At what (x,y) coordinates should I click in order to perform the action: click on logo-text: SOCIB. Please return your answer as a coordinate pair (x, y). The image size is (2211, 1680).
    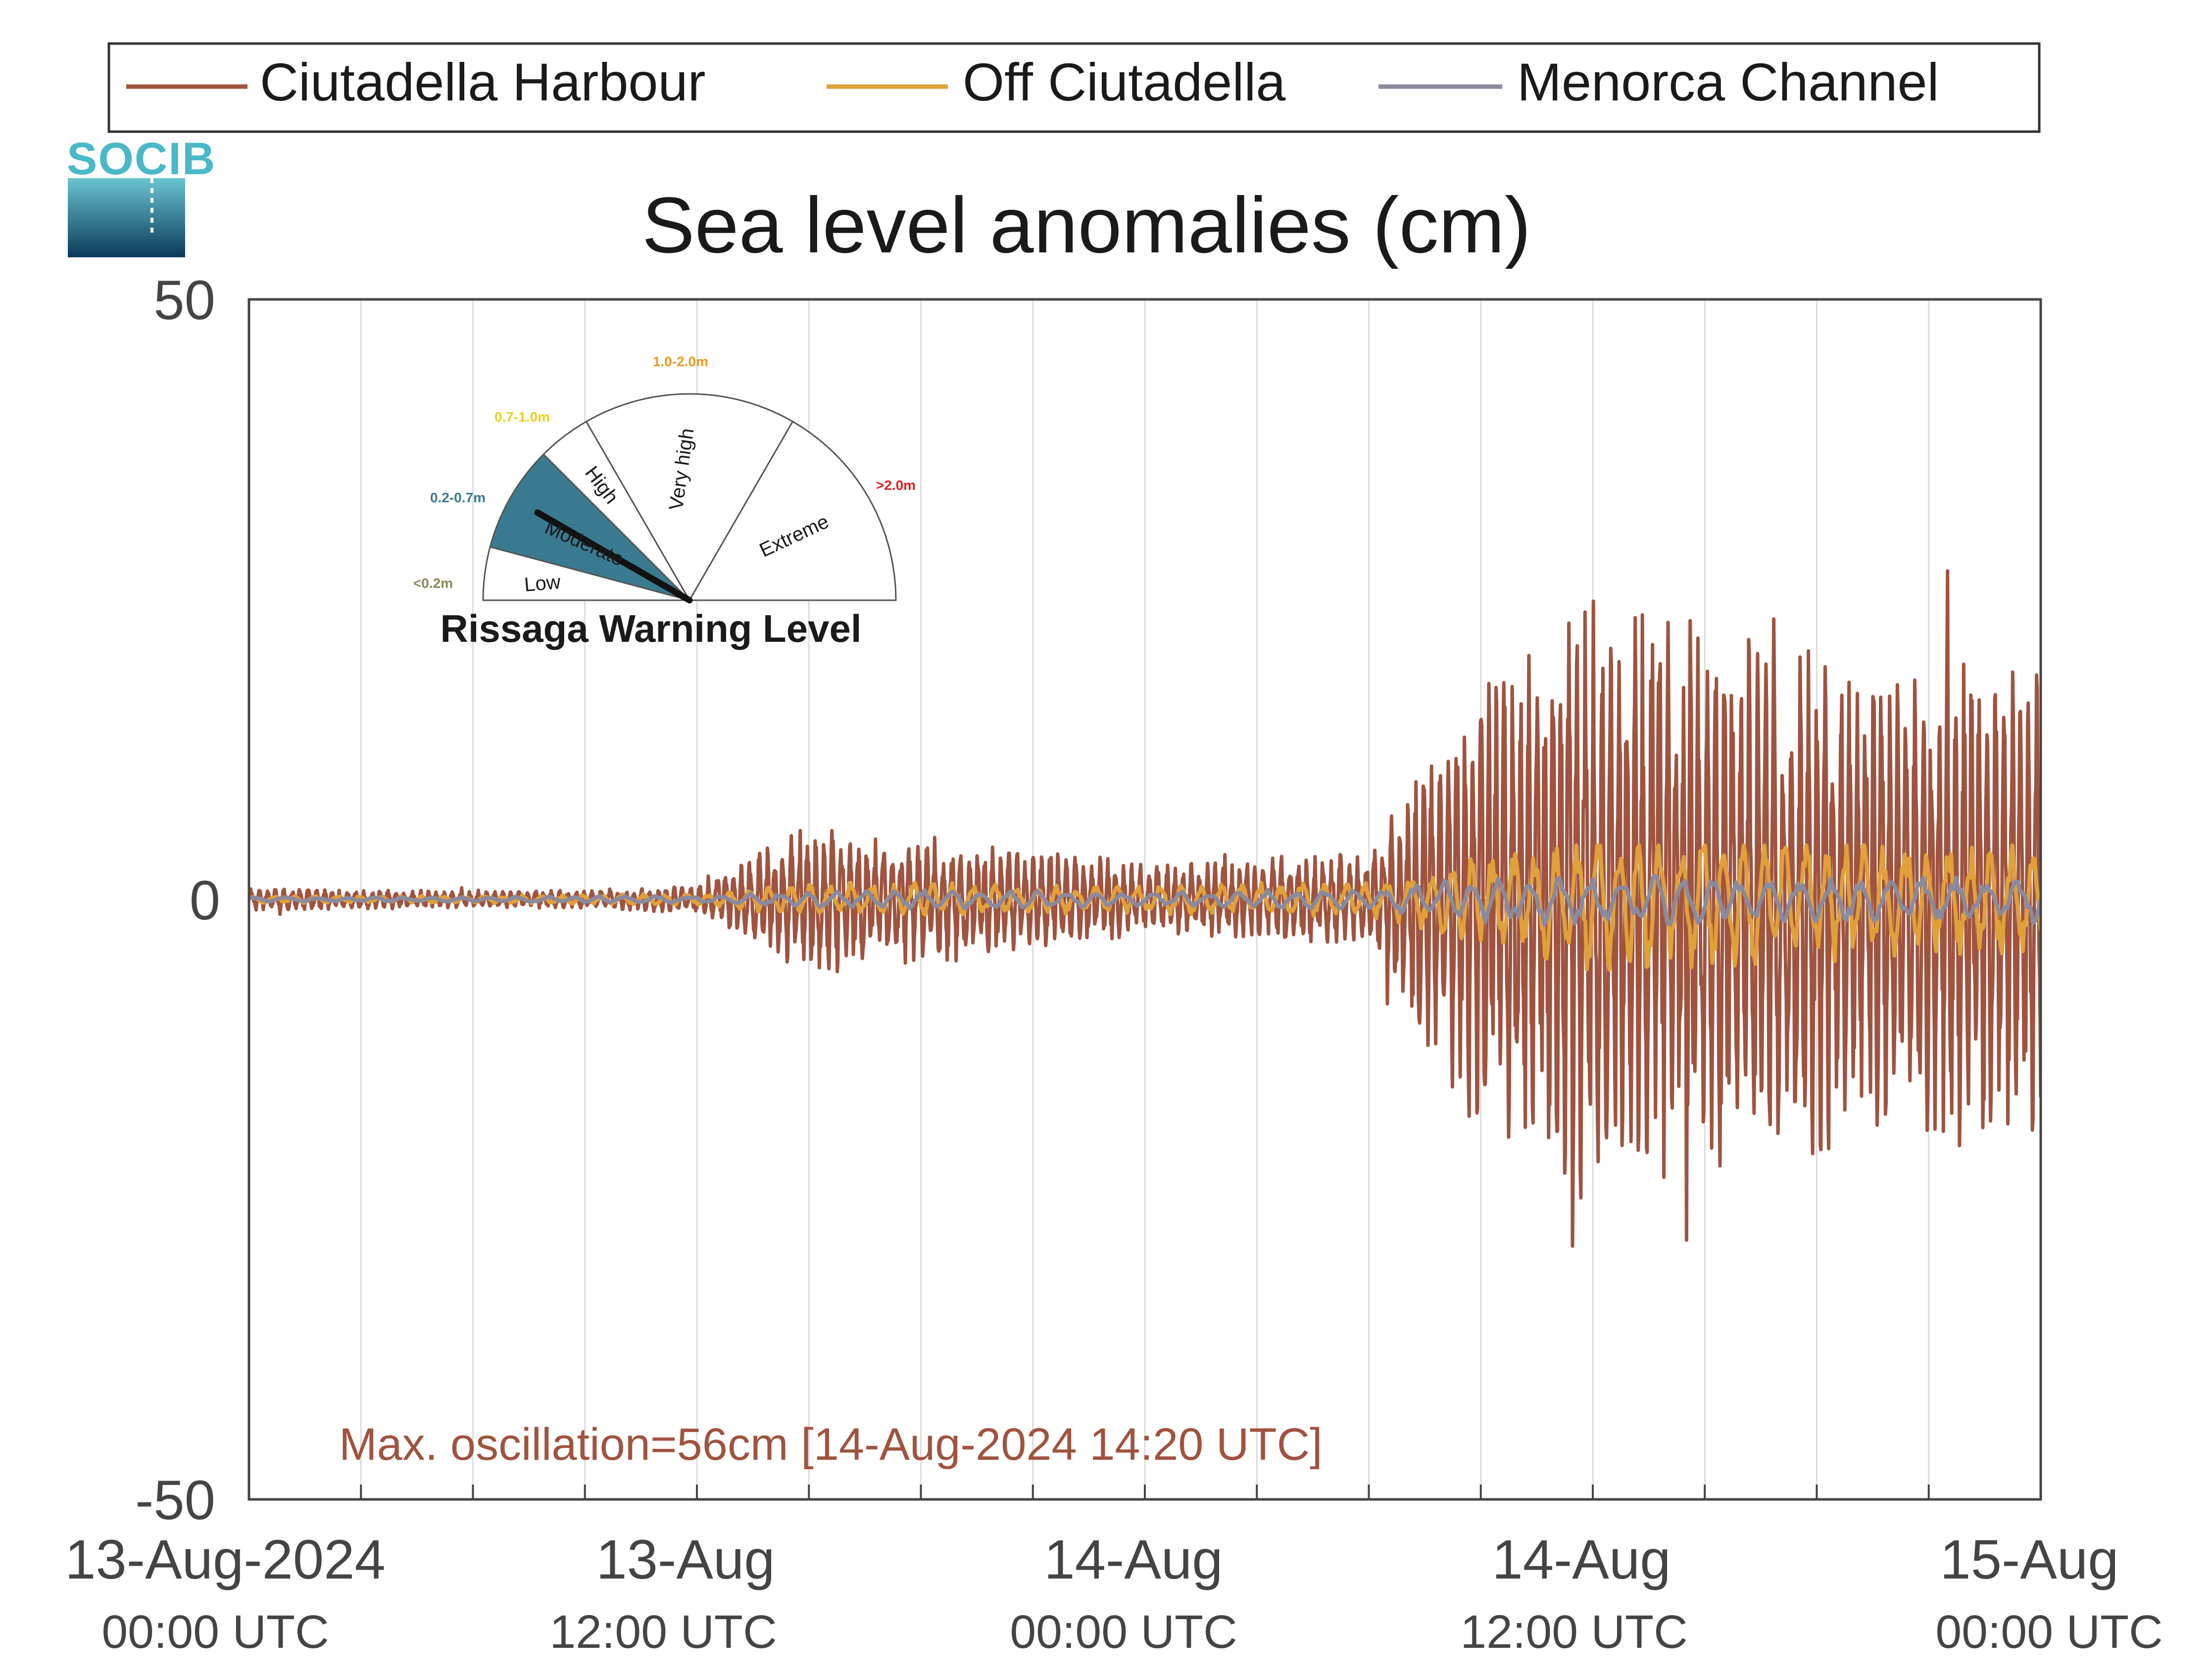
    Looking at the image, I should click on (141, 159).